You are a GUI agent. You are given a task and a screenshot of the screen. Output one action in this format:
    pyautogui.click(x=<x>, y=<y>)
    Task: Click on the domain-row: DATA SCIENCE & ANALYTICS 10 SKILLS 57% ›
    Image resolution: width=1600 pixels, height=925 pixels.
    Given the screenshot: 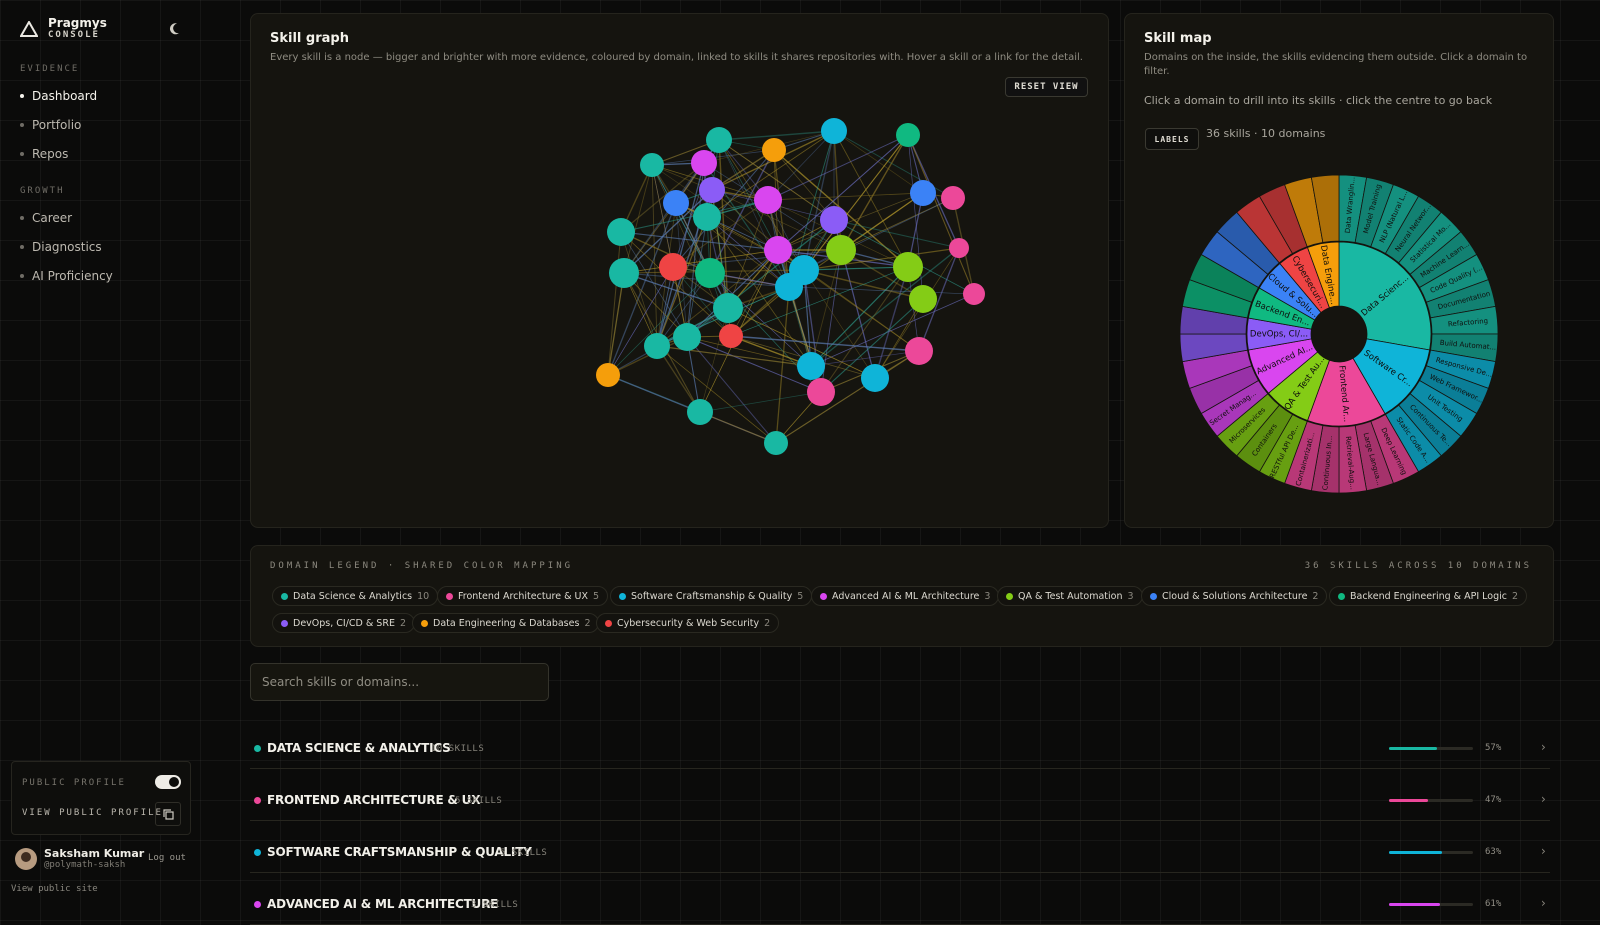 What is the action you would take?
    pyautogui.click(x=900, y=749)
    